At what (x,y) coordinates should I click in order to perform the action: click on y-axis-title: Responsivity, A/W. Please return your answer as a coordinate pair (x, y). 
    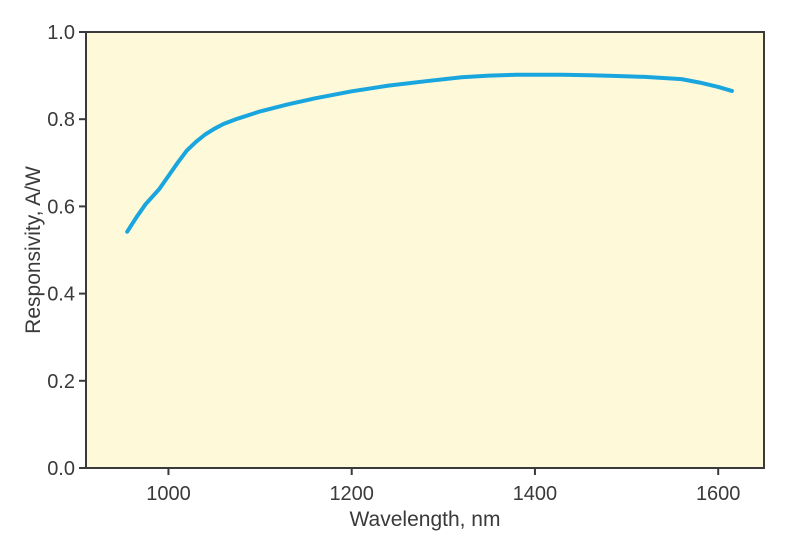
    Looking at the image, I should click on (33, 250).